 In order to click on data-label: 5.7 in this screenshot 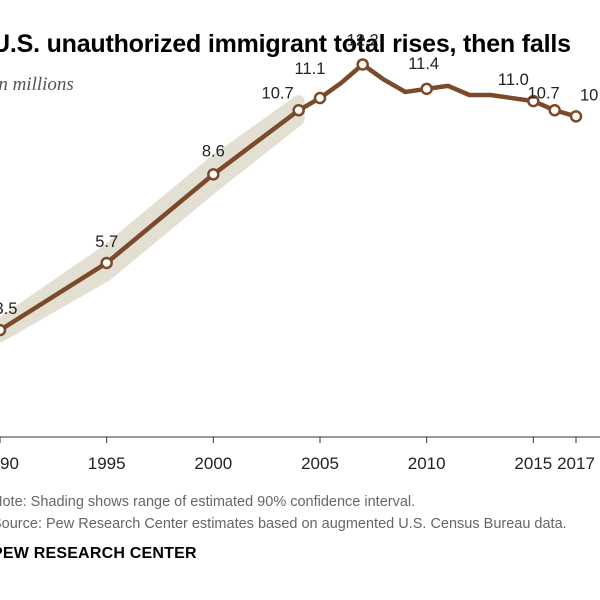, I will do `click(106, 242)`.